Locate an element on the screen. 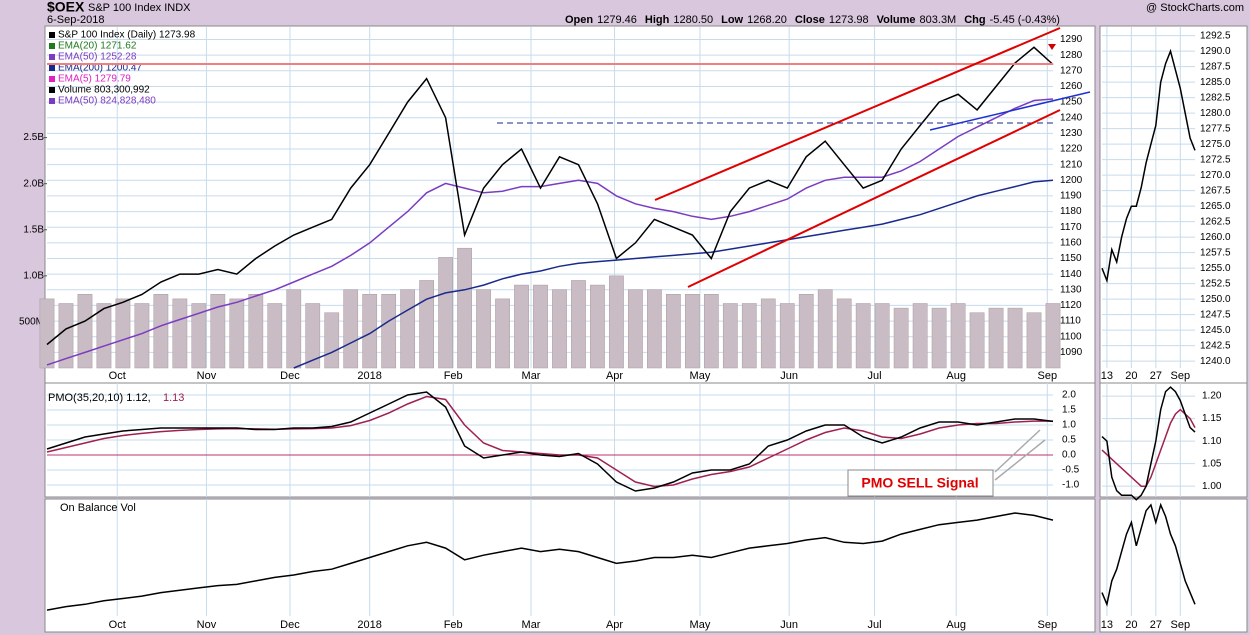  y-tick-label: 0.0 is located at coordinates (1069, 455).